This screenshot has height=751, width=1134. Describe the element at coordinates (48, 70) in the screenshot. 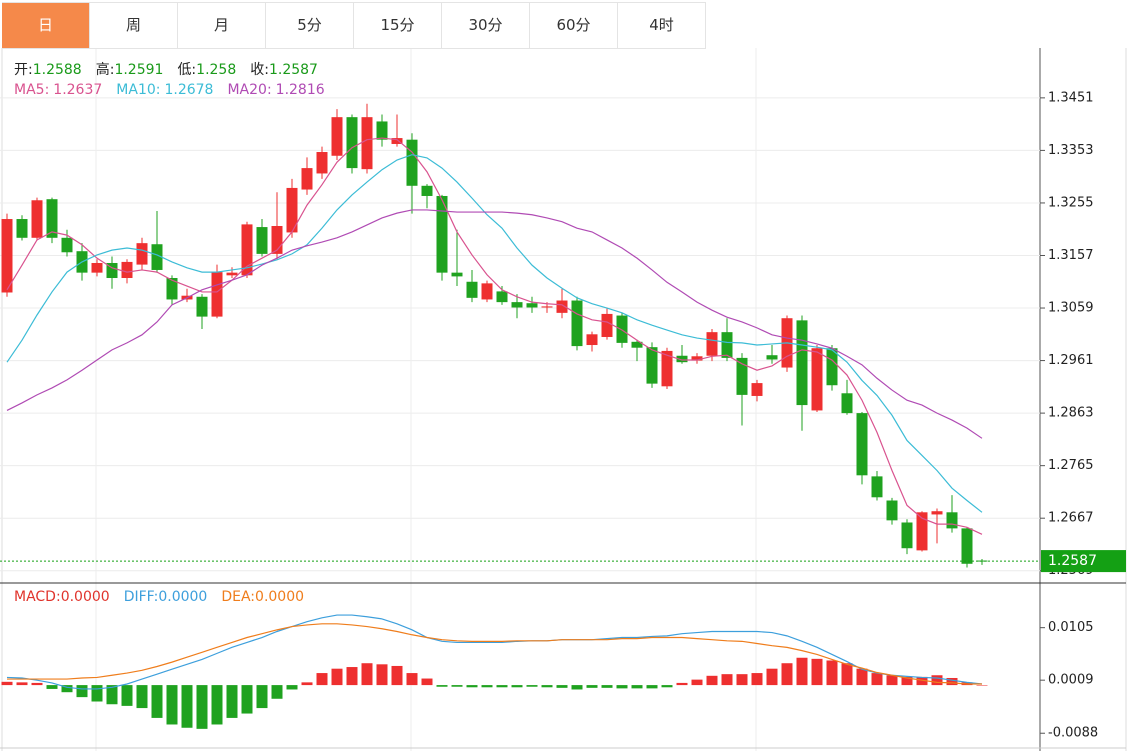

I see `legend-item: 开:1.2588` at that location.